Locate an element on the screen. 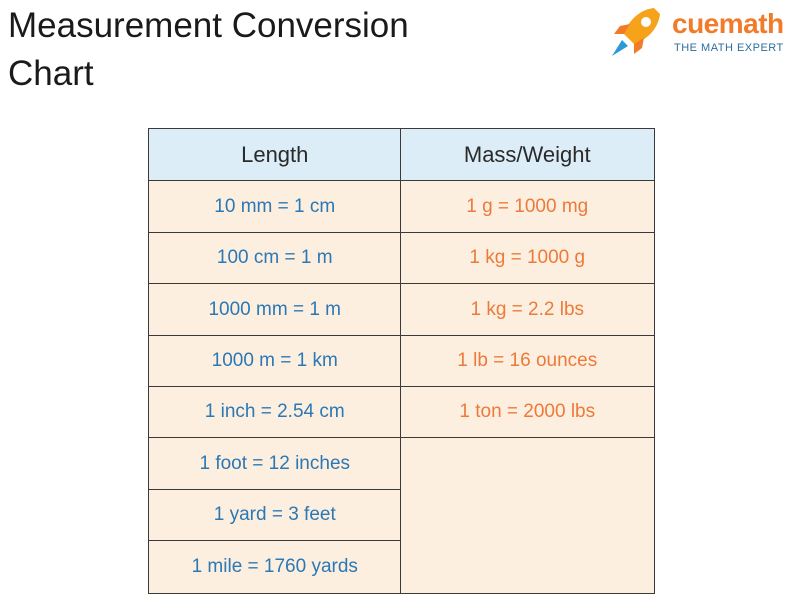 This screenshot has height=616, width=800. length-cell: 10 mm = 1 cm is located at coordinates (275, 207).